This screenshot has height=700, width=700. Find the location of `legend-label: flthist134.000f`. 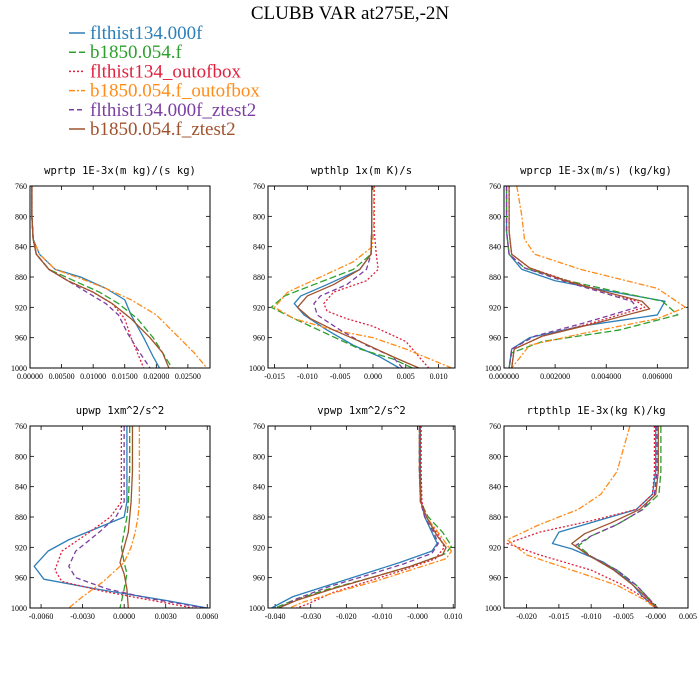

legend-label: flthist134.000f is located at coordinates (146, 33).